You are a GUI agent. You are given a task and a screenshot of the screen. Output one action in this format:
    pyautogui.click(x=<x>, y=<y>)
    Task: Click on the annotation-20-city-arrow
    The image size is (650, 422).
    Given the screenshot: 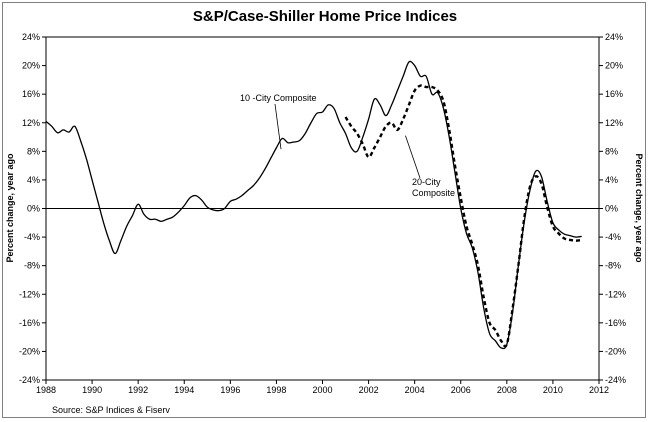 What is the action you would take?
    pyautogui.click(x=413, y=157)
    